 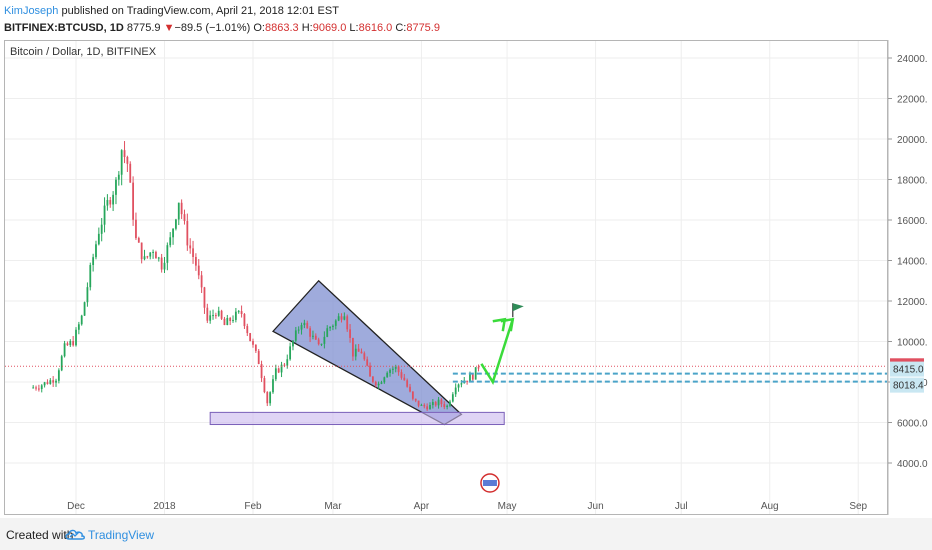 I want to click on chart-title: Bitcoin / Dollar, 1D, BITFINEX, so click(x=83, y=52).